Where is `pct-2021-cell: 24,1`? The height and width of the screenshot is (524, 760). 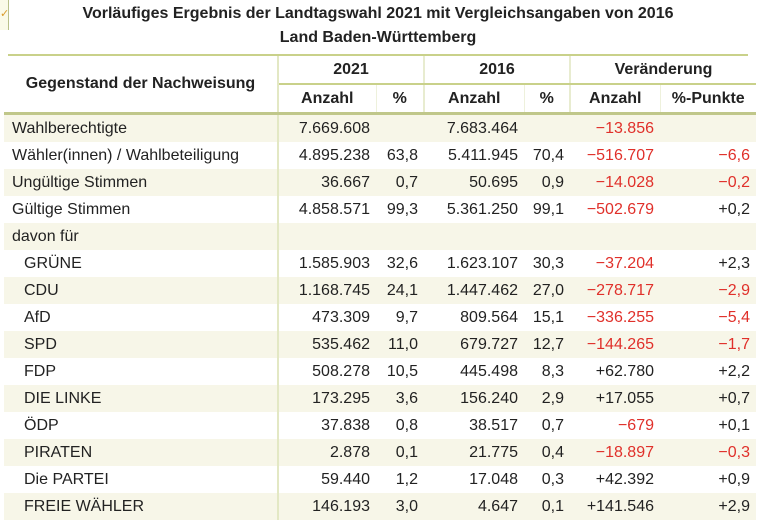 pct-2021-cell: 24,1 is located at coordinates (400, 290).